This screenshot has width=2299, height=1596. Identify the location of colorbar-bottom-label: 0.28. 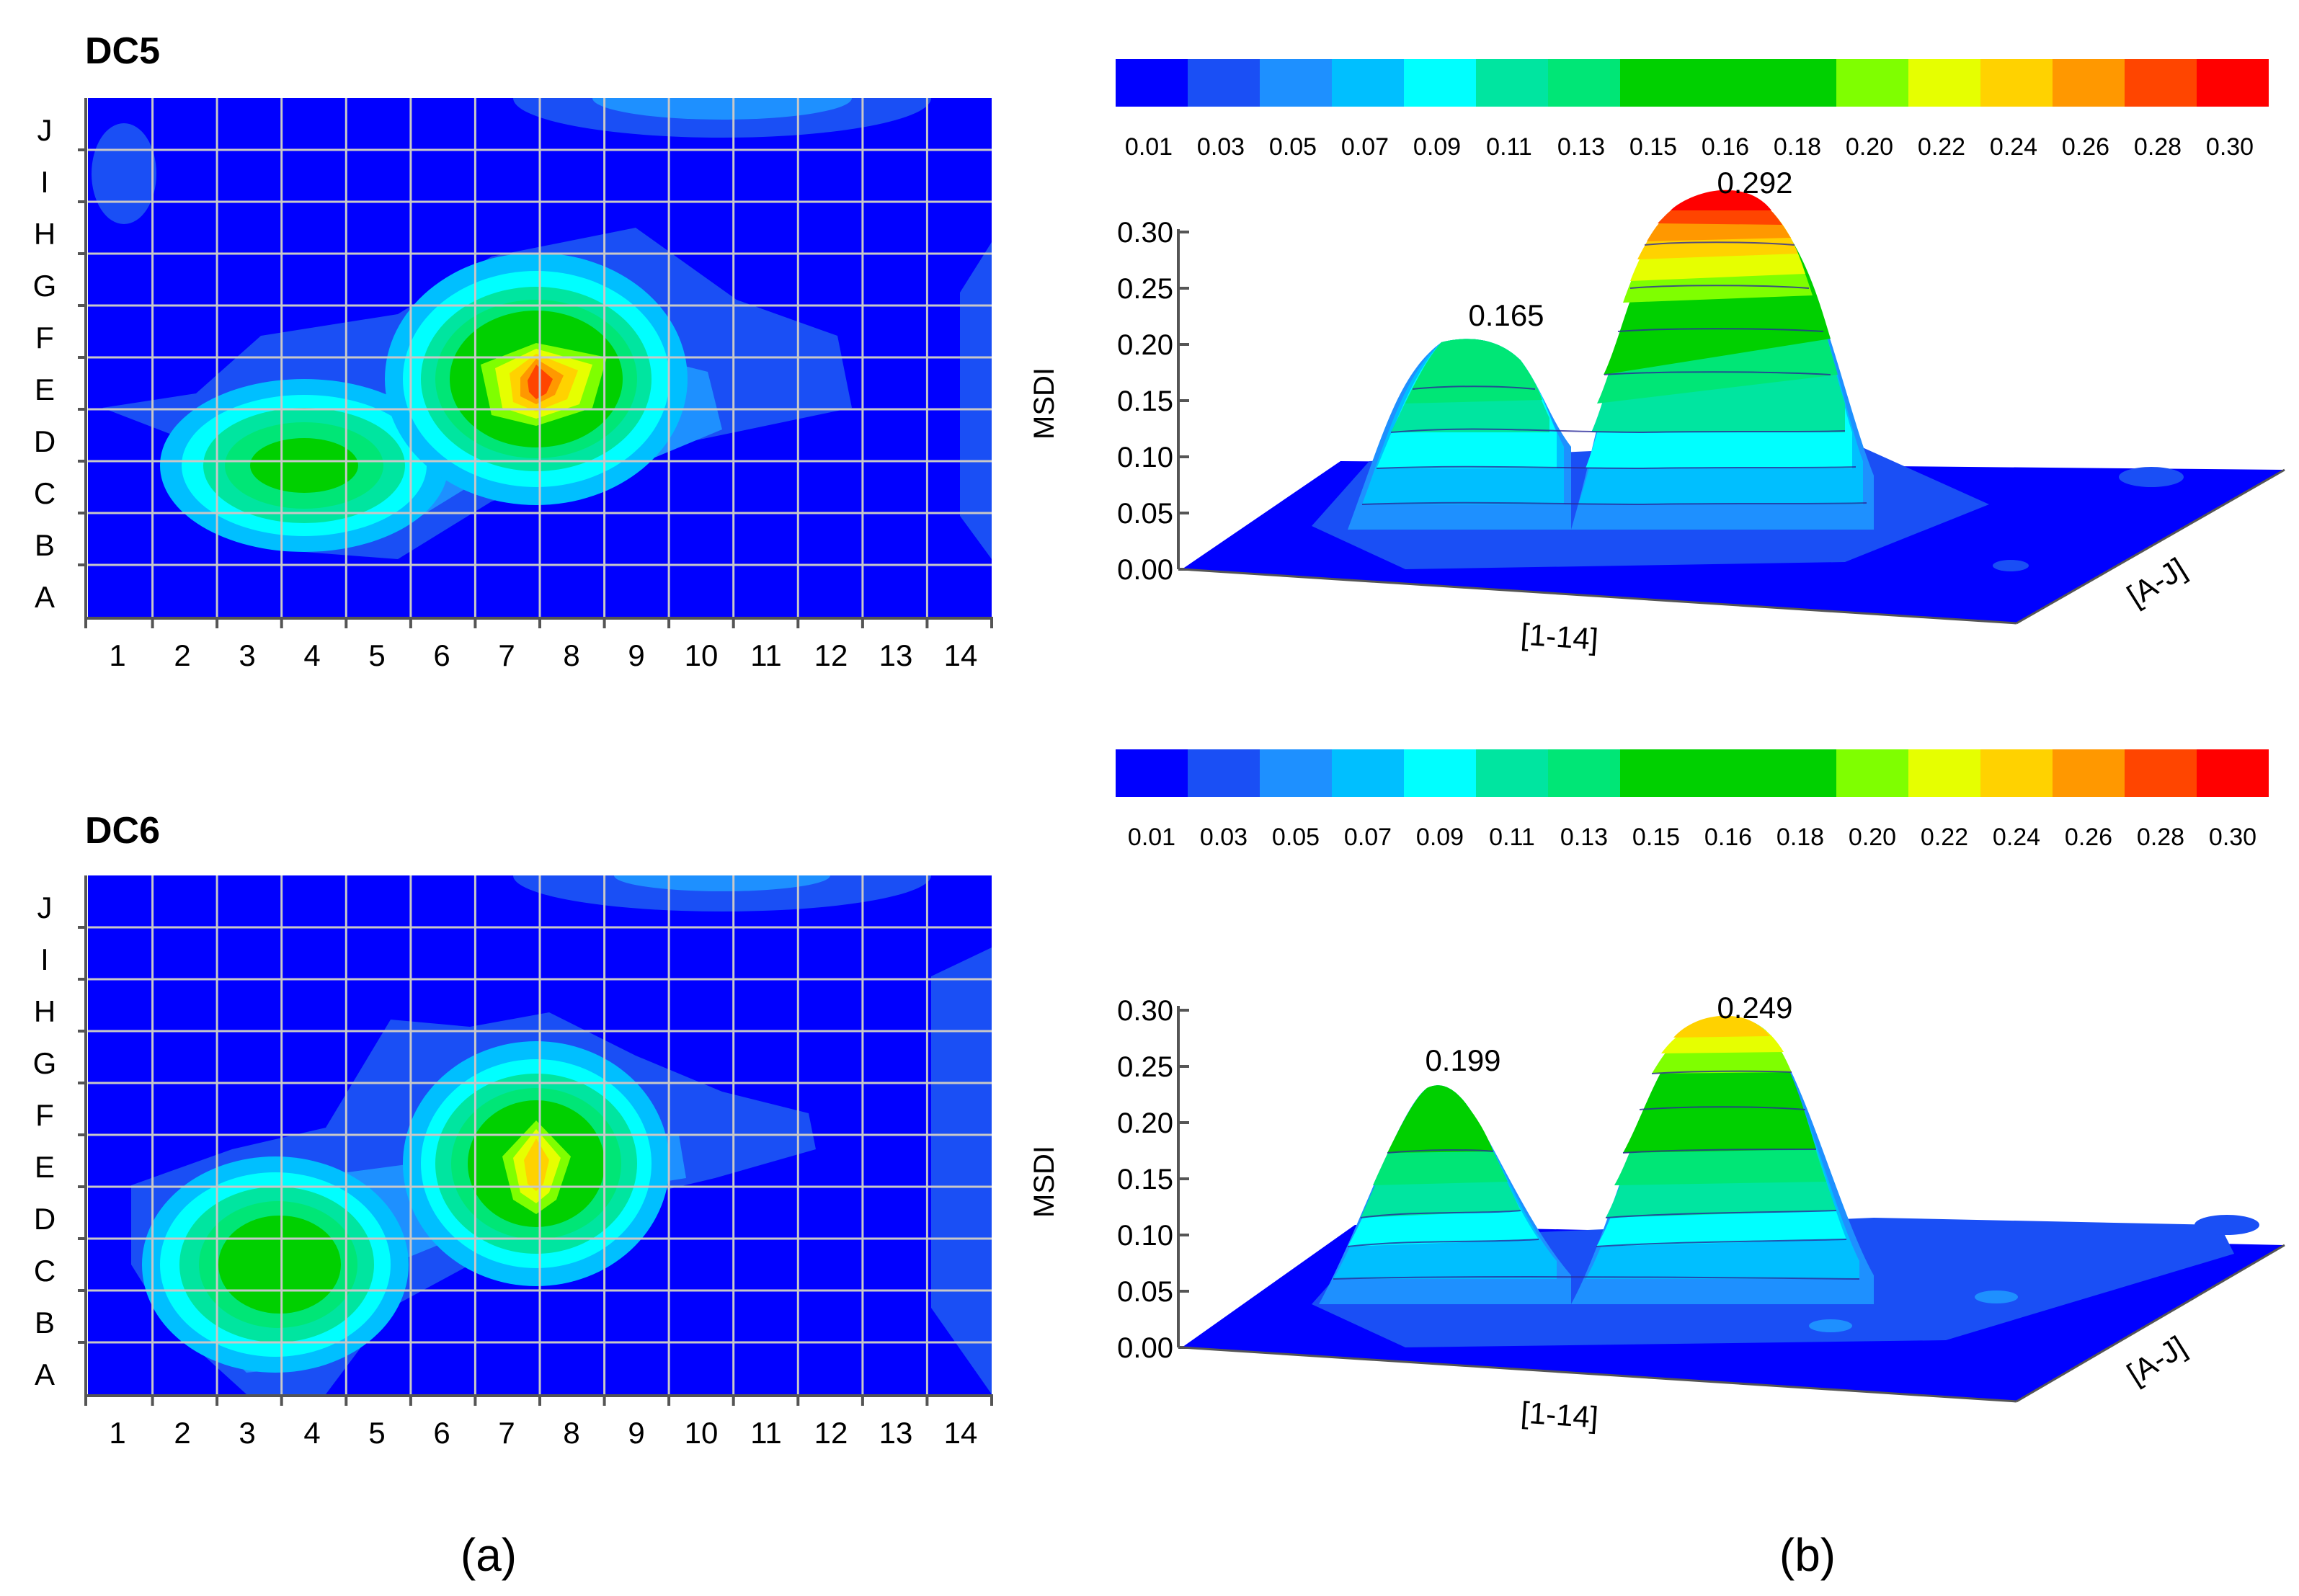
(2160, 838).